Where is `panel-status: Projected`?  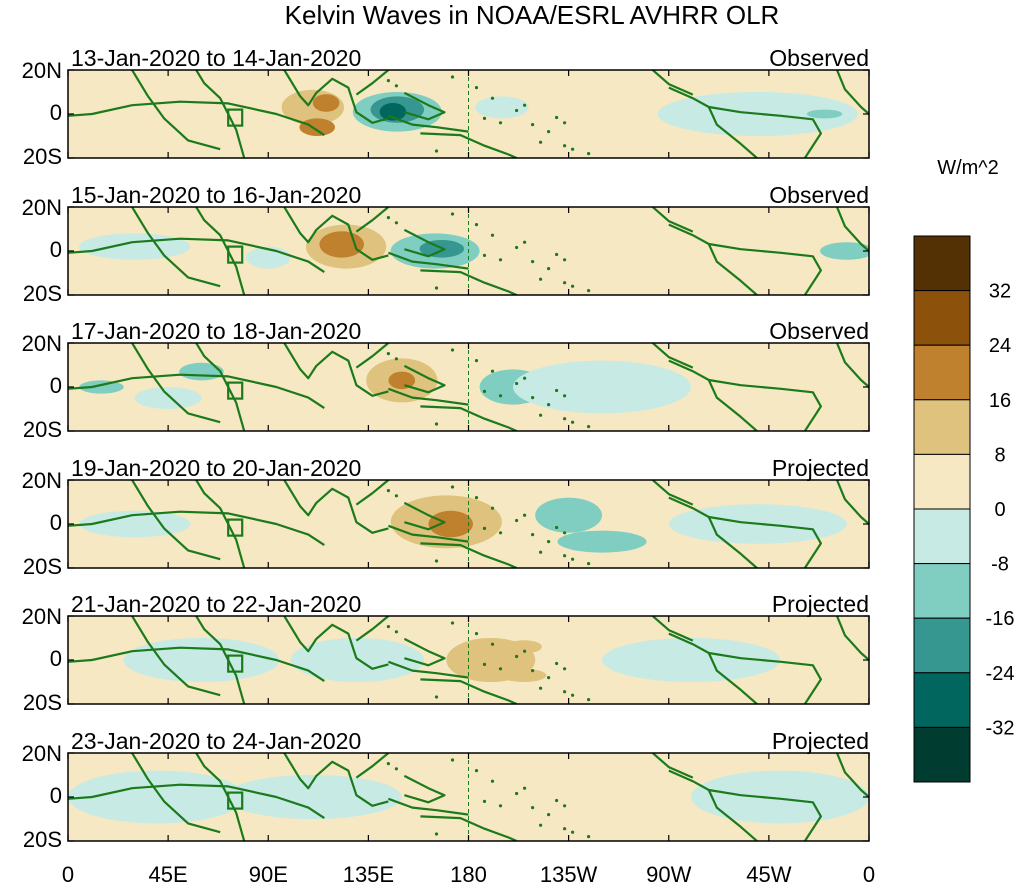 panel-status: Projected is located at coordinates (820, 741).